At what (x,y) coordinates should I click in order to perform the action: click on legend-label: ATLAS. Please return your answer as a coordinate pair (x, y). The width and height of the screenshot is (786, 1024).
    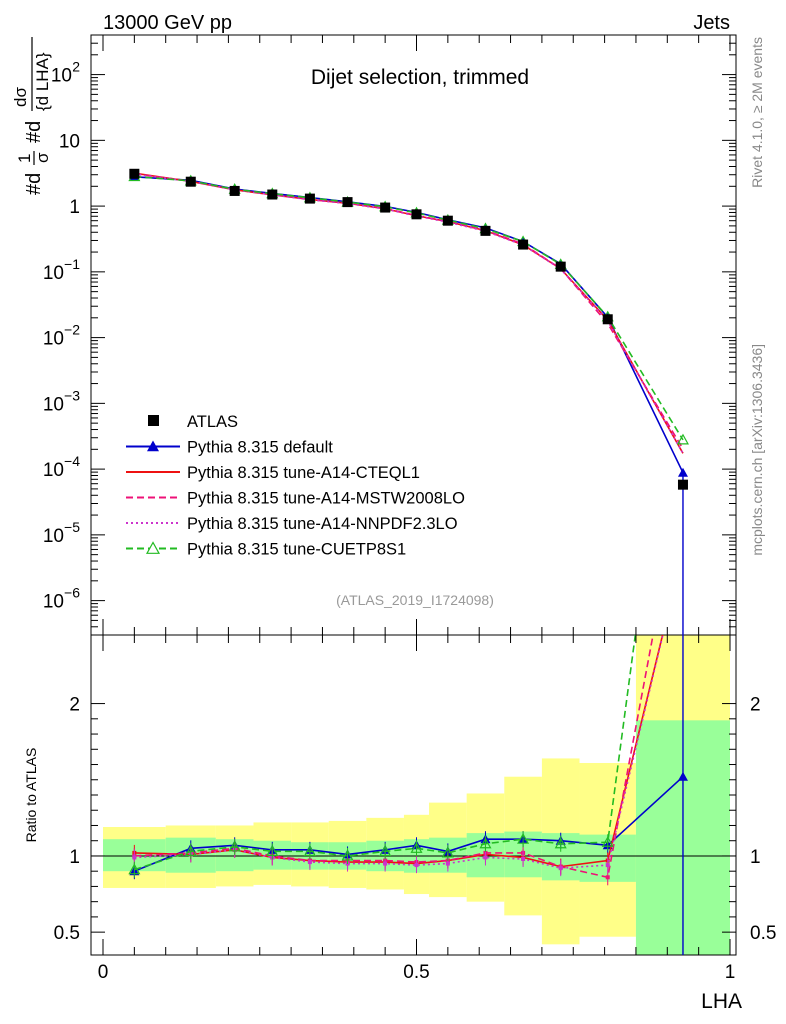
    Looking at the image, I should click on (212, 422).